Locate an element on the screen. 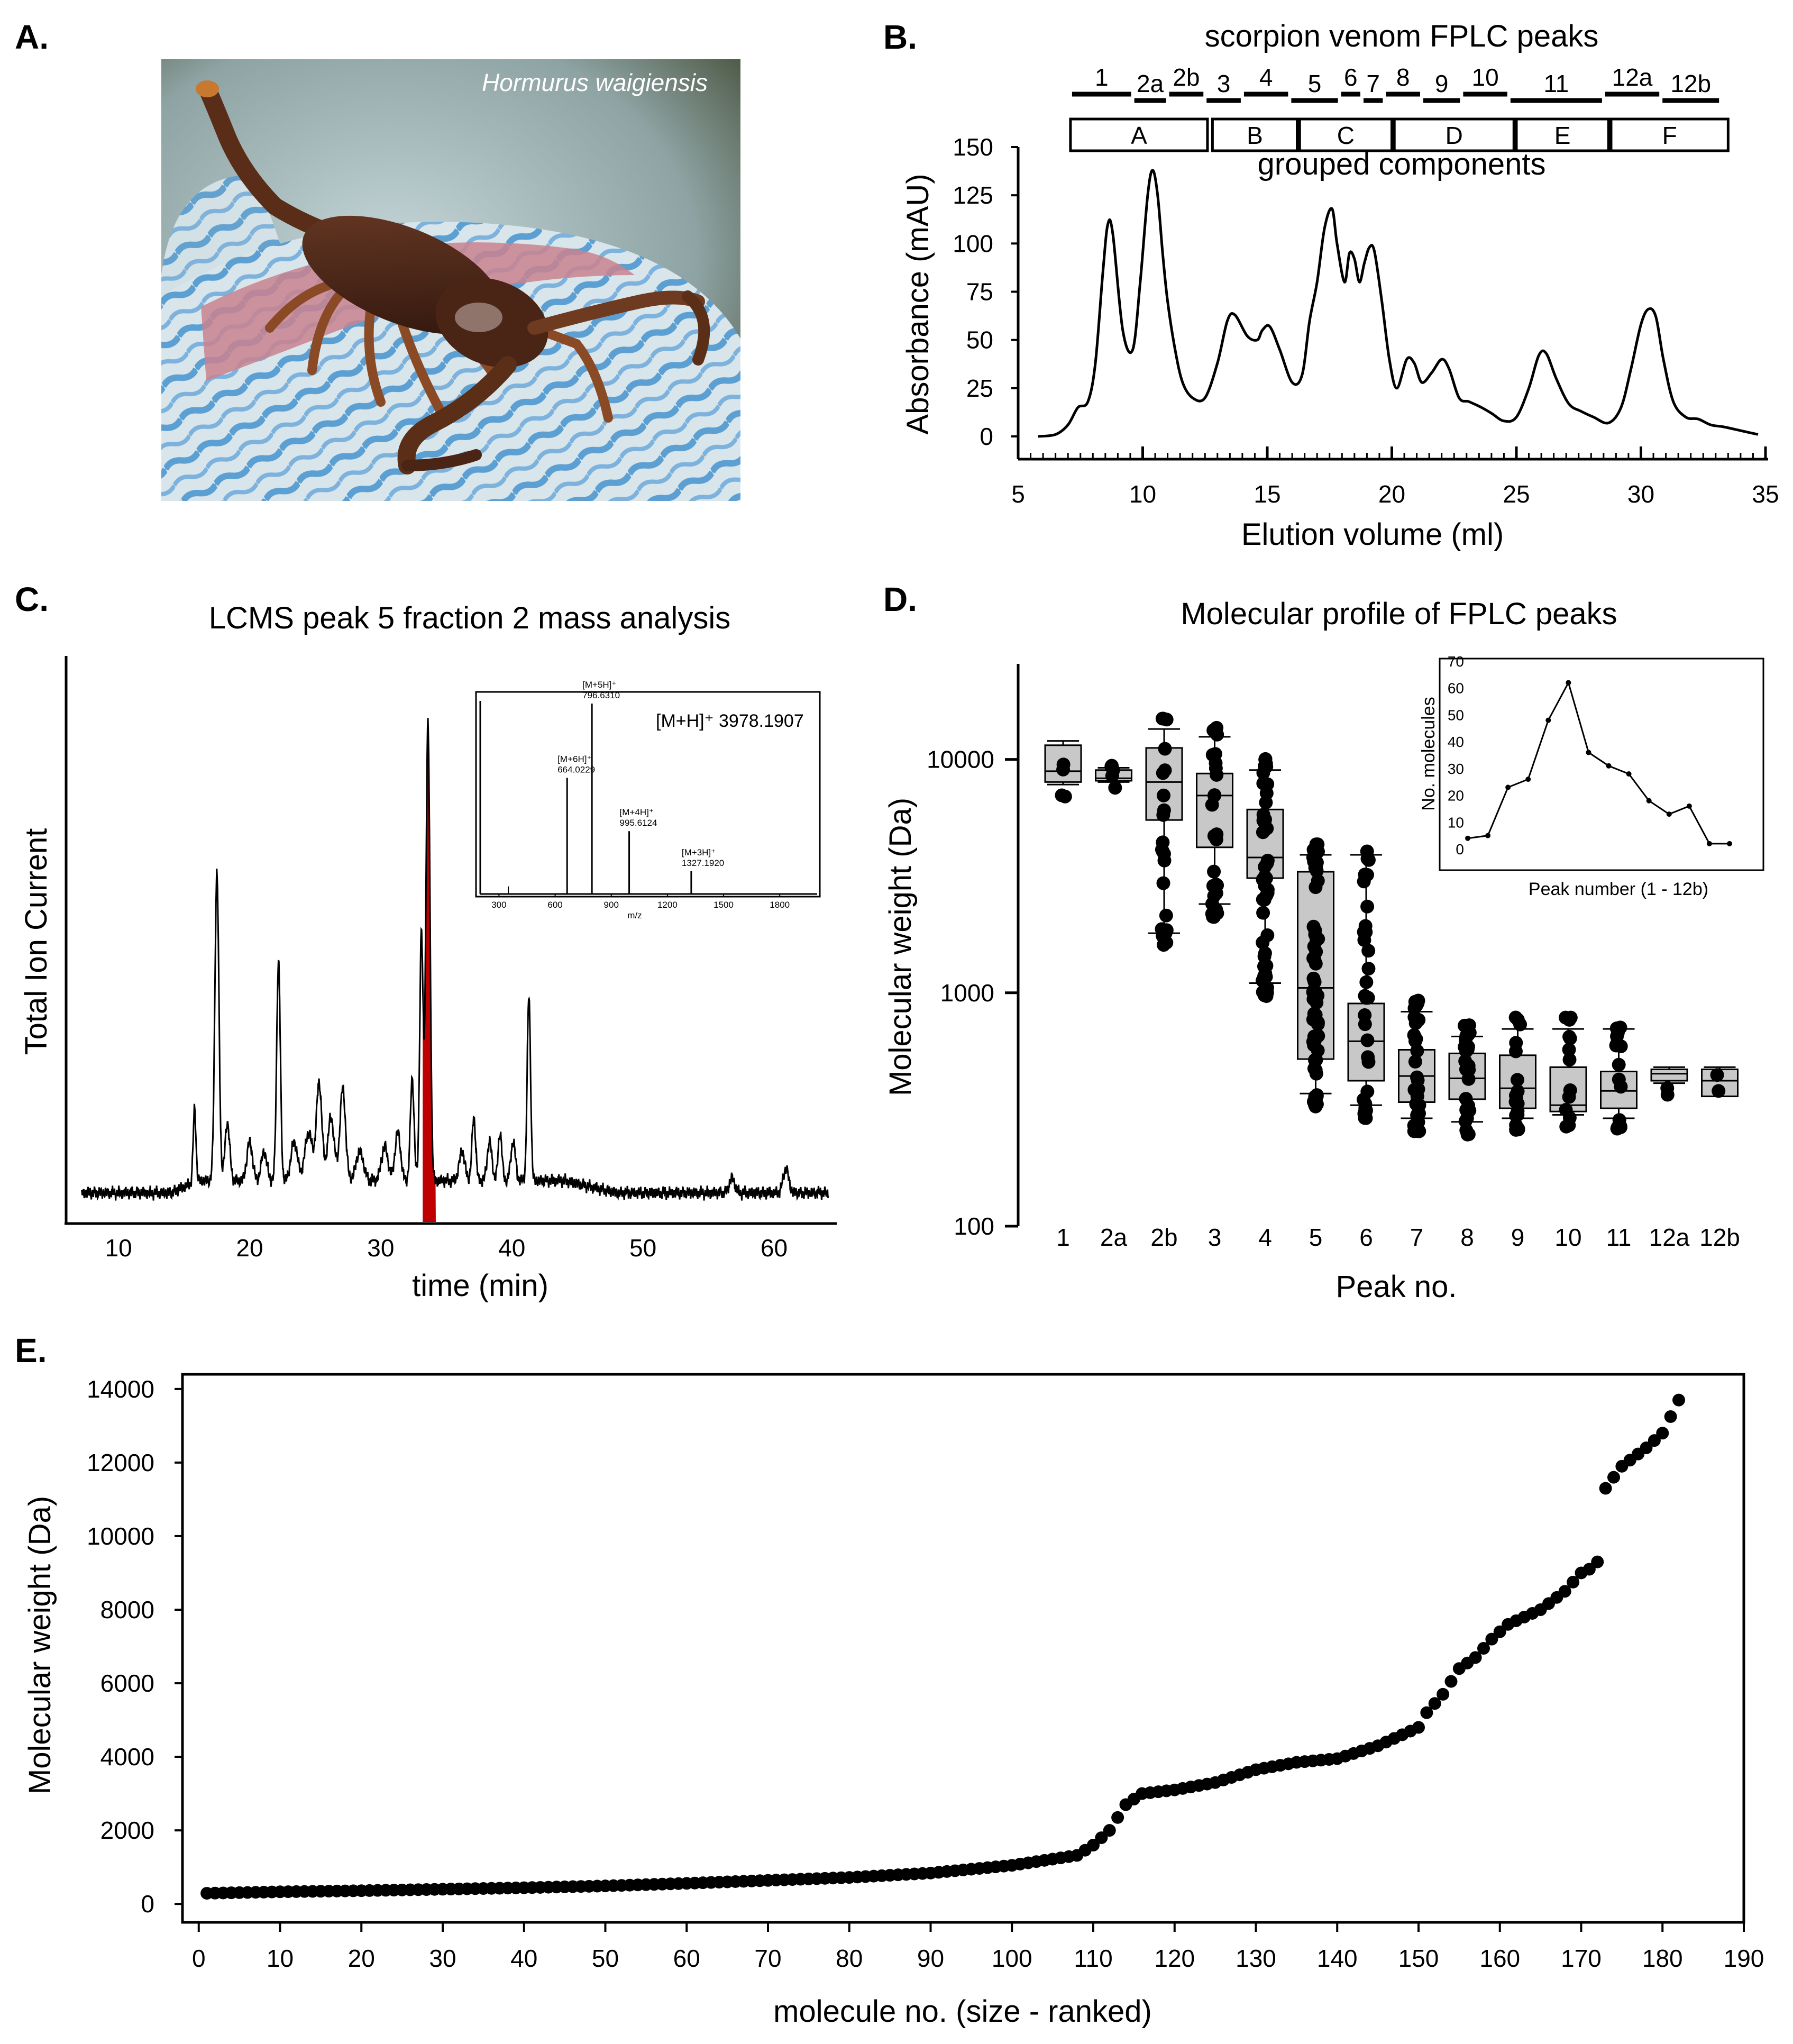 The width and height of the screenshot is (1793, 2044). fplc-peak-label: 3 is located at coordinates (1224, 83).